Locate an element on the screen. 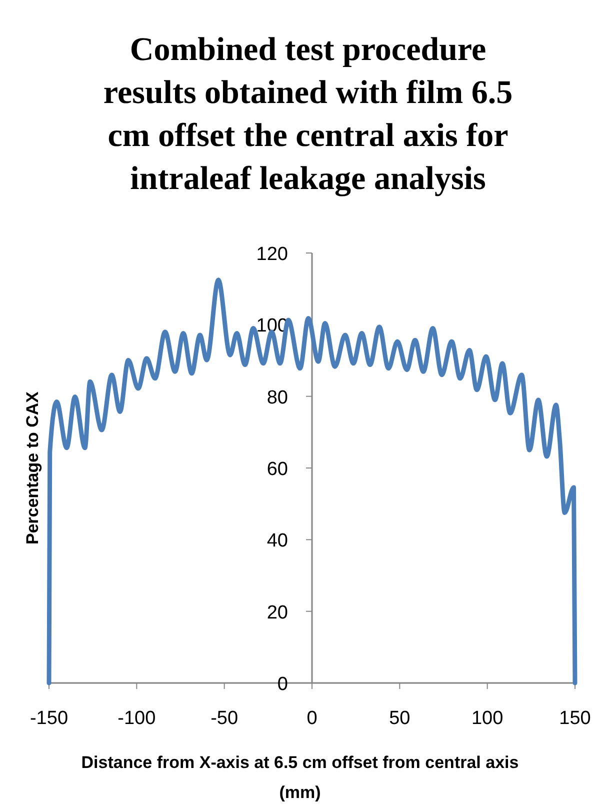  y-tick-label: 120 is located at coordinates (272, 254).